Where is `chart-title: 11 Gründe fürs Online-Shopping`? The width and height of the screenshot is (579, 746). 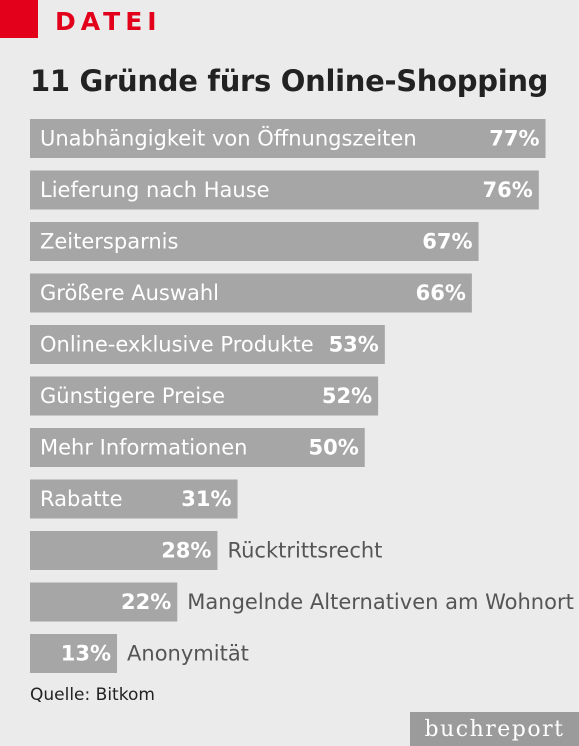
chart-title: 11 Gründe fürs Online-Shopping is located at coordinates (289, 81).